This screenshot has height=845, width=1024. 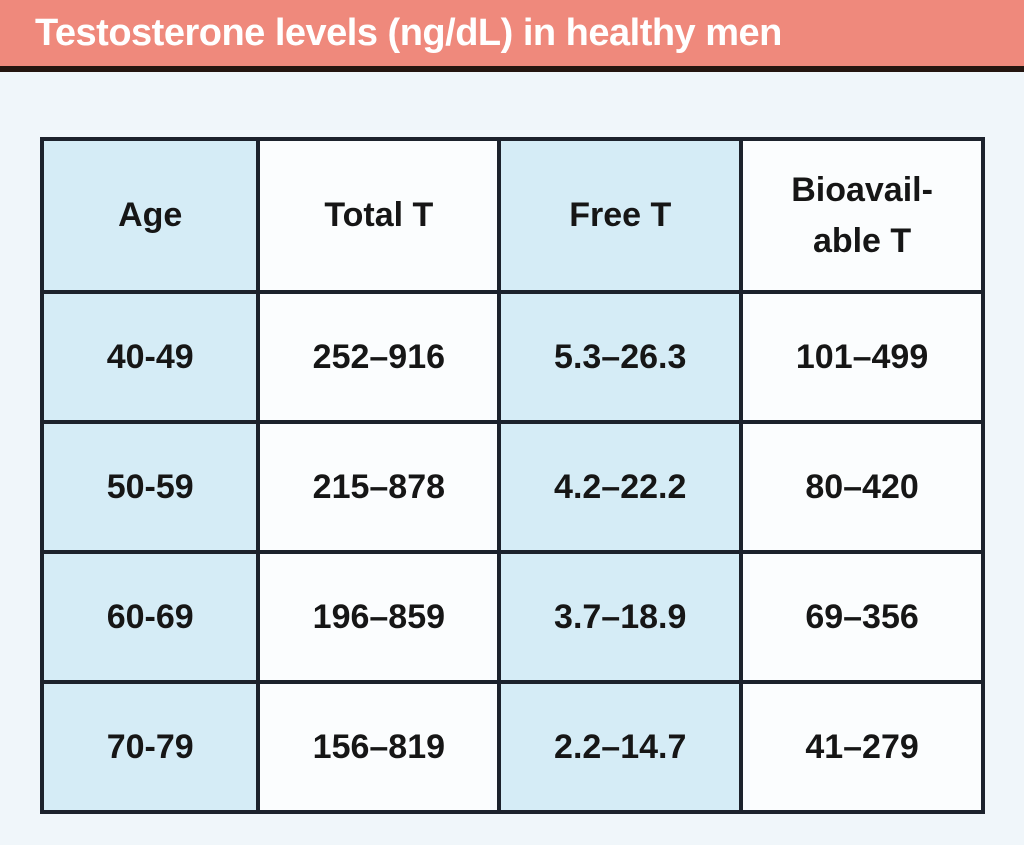 What do you see at coordinates (379, 215) in the screenshot?
I see `column-header-total-t: Total T` at bounding box center [379, 215].